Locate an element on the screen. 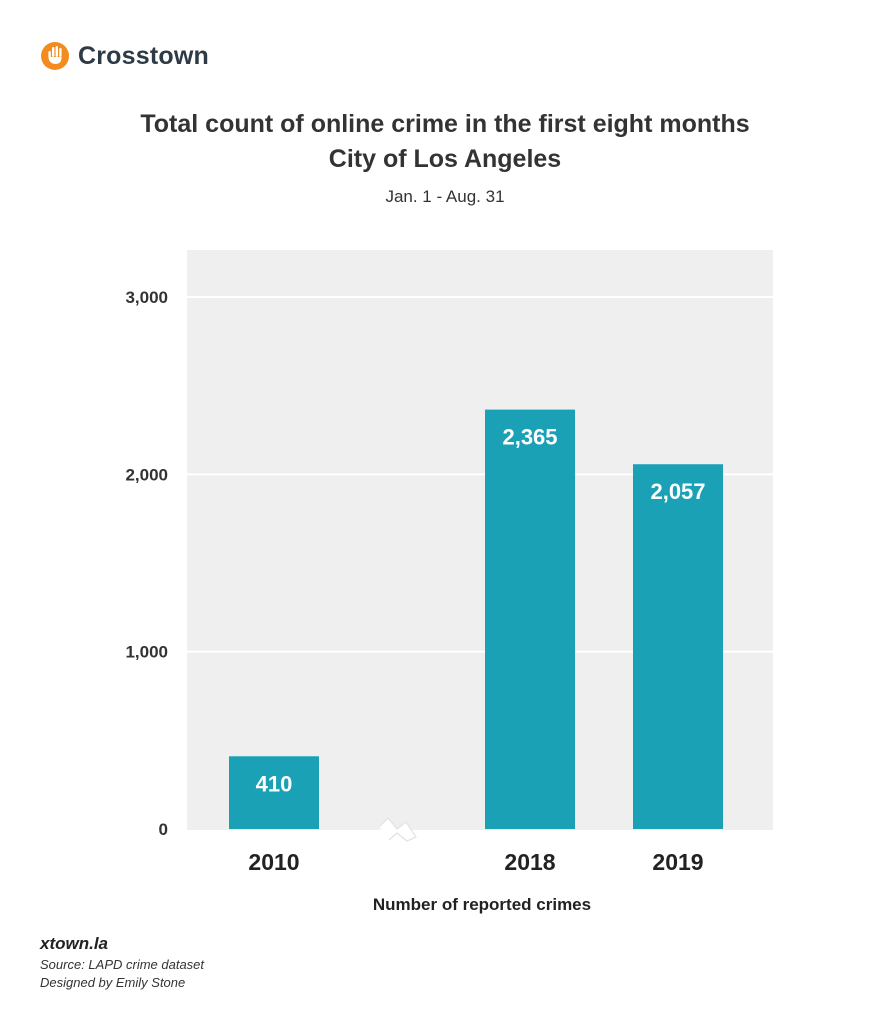 The image size is (890, 1024). x-tick-label: 2018 is located at coordinates (529, 862).